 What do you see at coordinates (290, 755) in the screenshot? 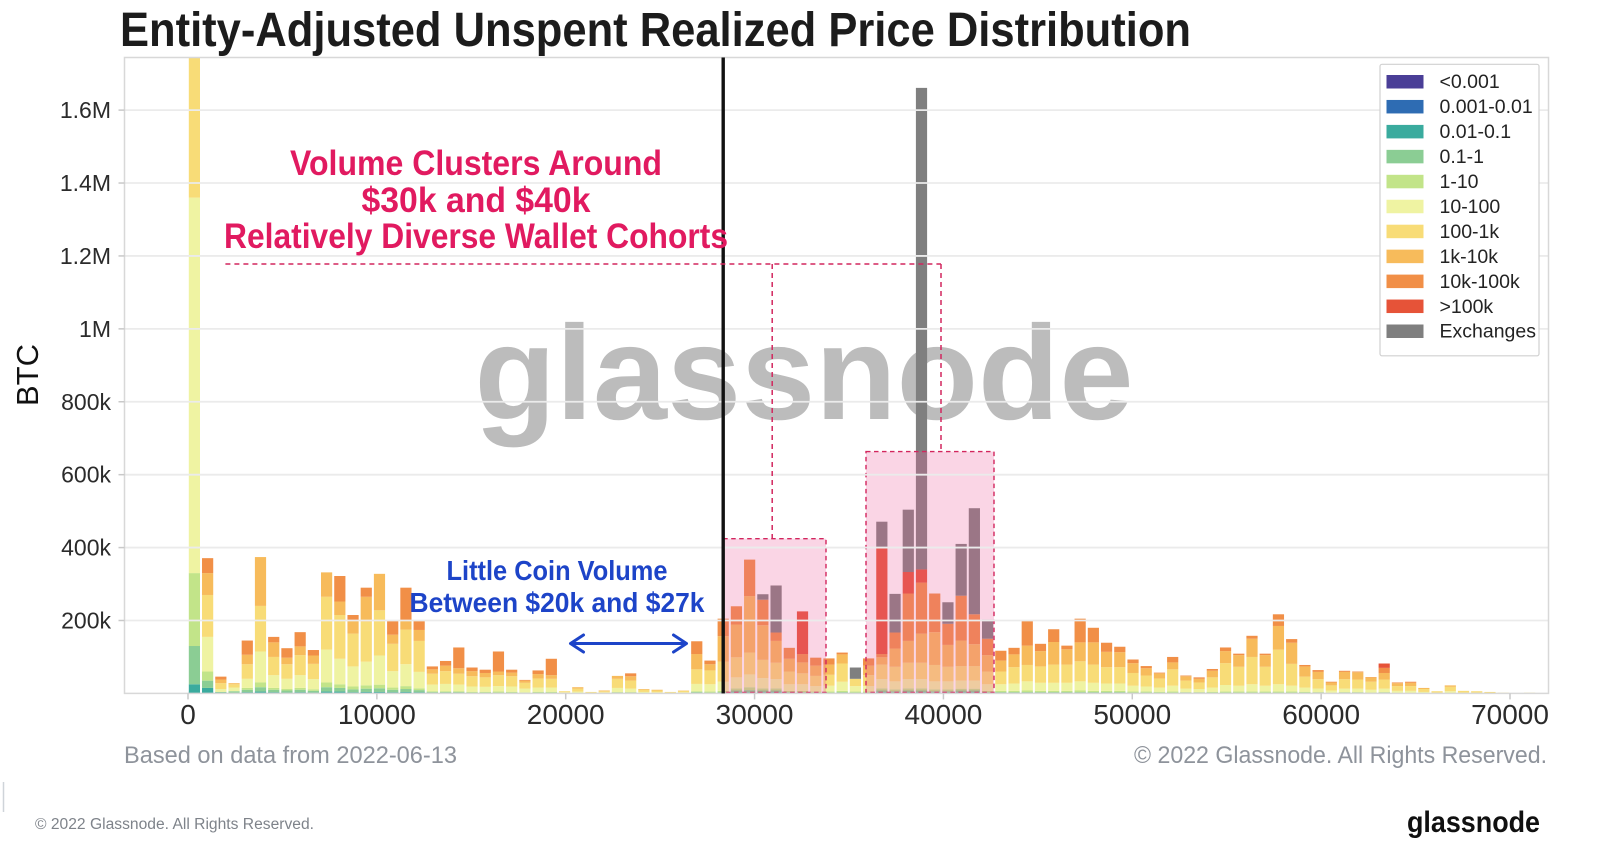
I see `svg-text: Based on data from 2022-06-13` at bounding box center [290, 755].